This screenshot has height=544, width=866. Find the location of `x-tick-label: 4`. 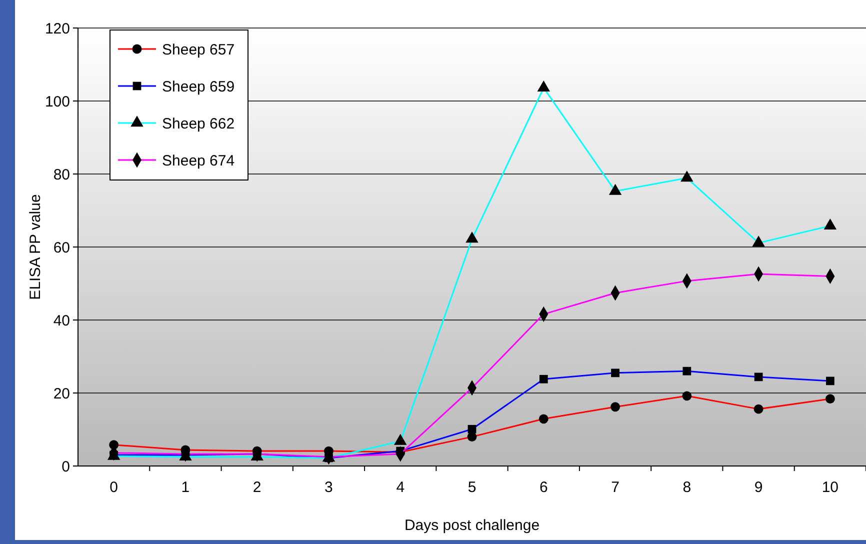

x-tick-label: 4 is located at coordinates (400, 487).